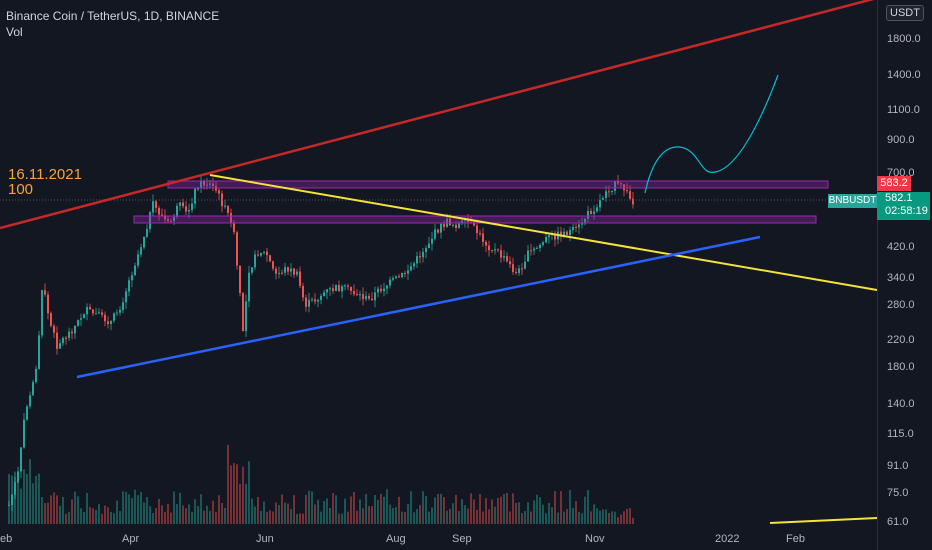 The width and height of the screenshot is (932, 550). What do you see at coordinates (711, 134) in the screenshot?
I see `projection-curve` at bounding box center [711, 134].